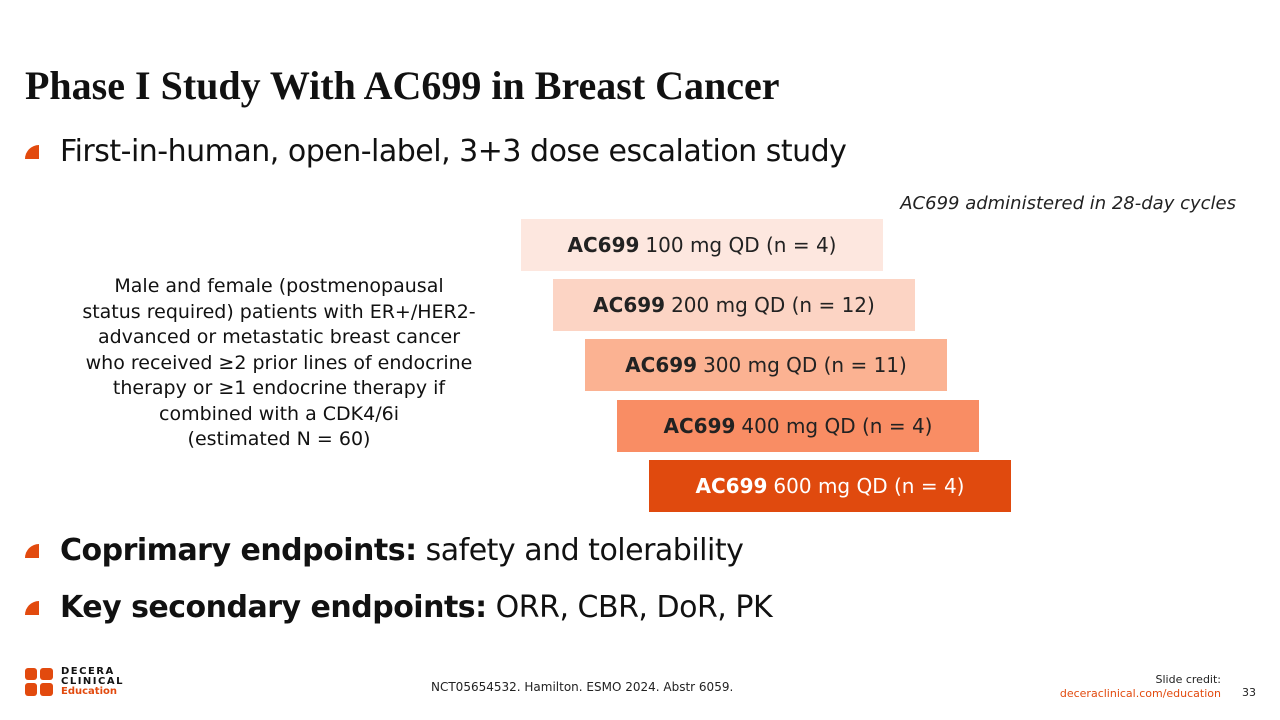  What do you see at coordinates (629, 607) in the screenshot?
I see `bullet-body: ORR, CBR, DoR, PK` at bounding box center [629, 607].